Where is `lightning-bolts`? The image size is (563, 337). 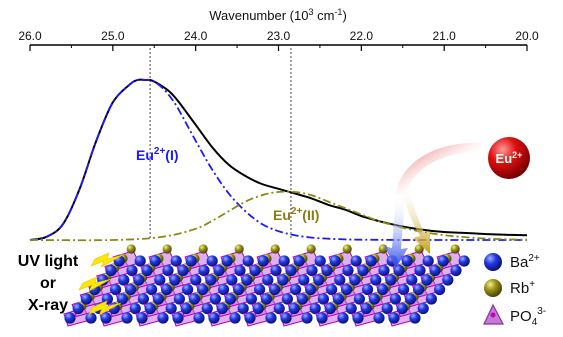 lightning-bolts is located at coordinates (101, 284).